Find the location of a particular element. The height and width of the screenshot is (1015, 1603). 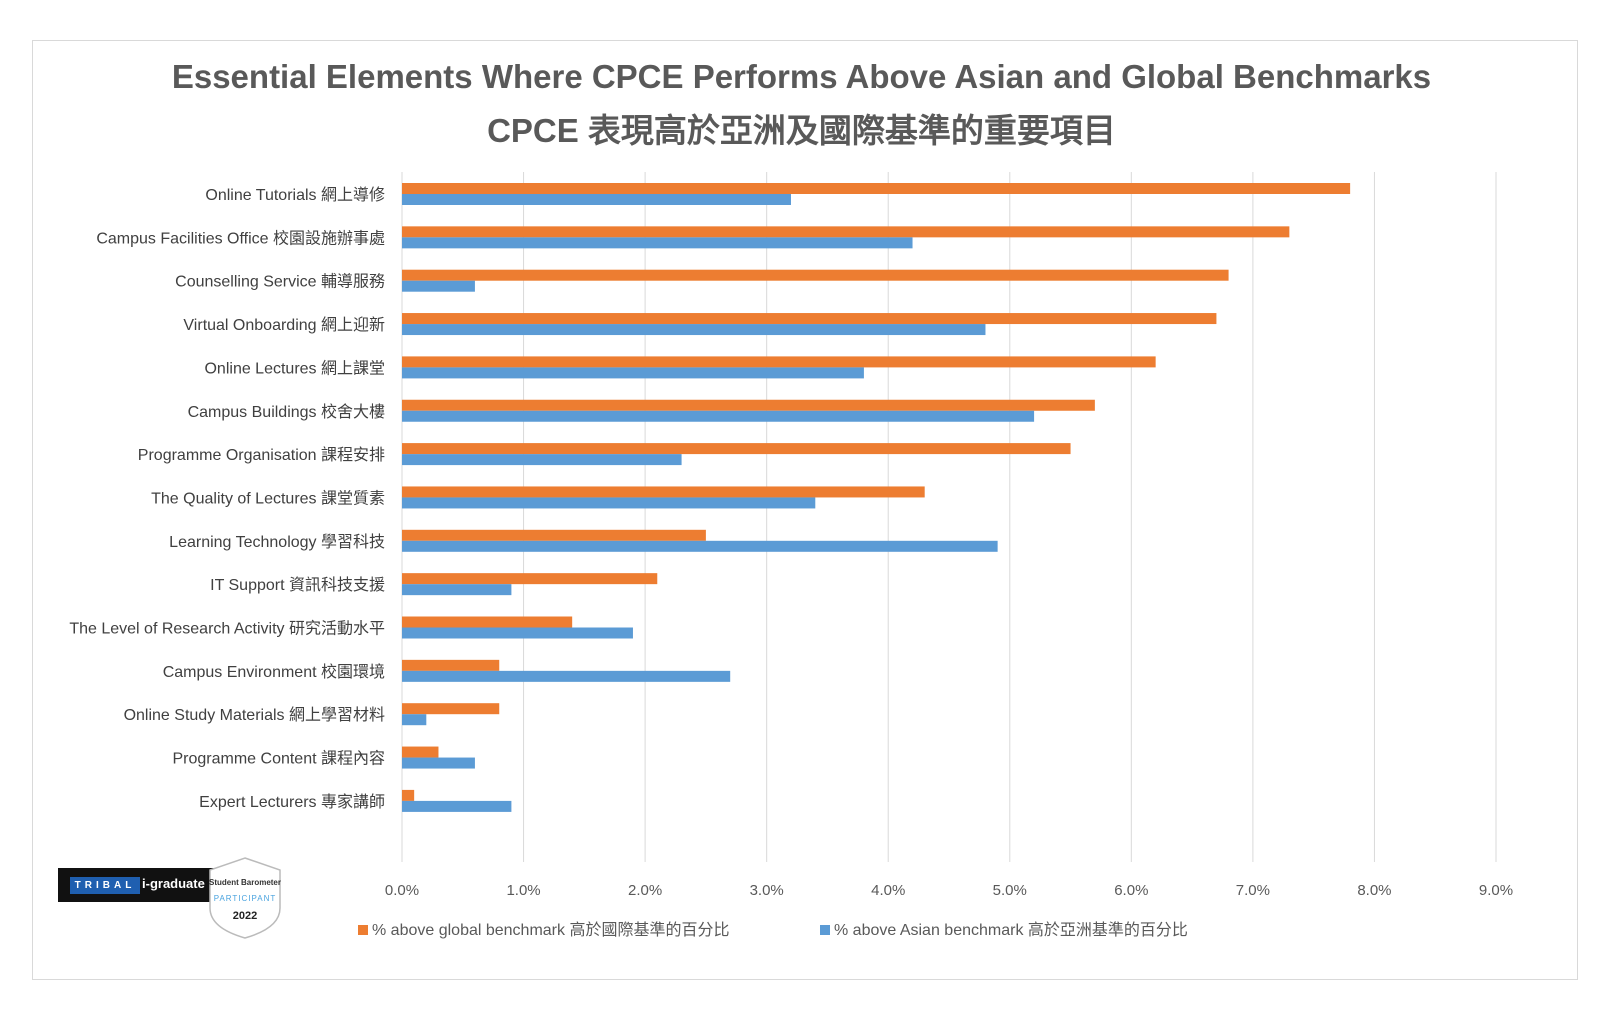

legend-label: % above global benchmark 高於國際基準的百分比 is located at coordinates (550, 930).